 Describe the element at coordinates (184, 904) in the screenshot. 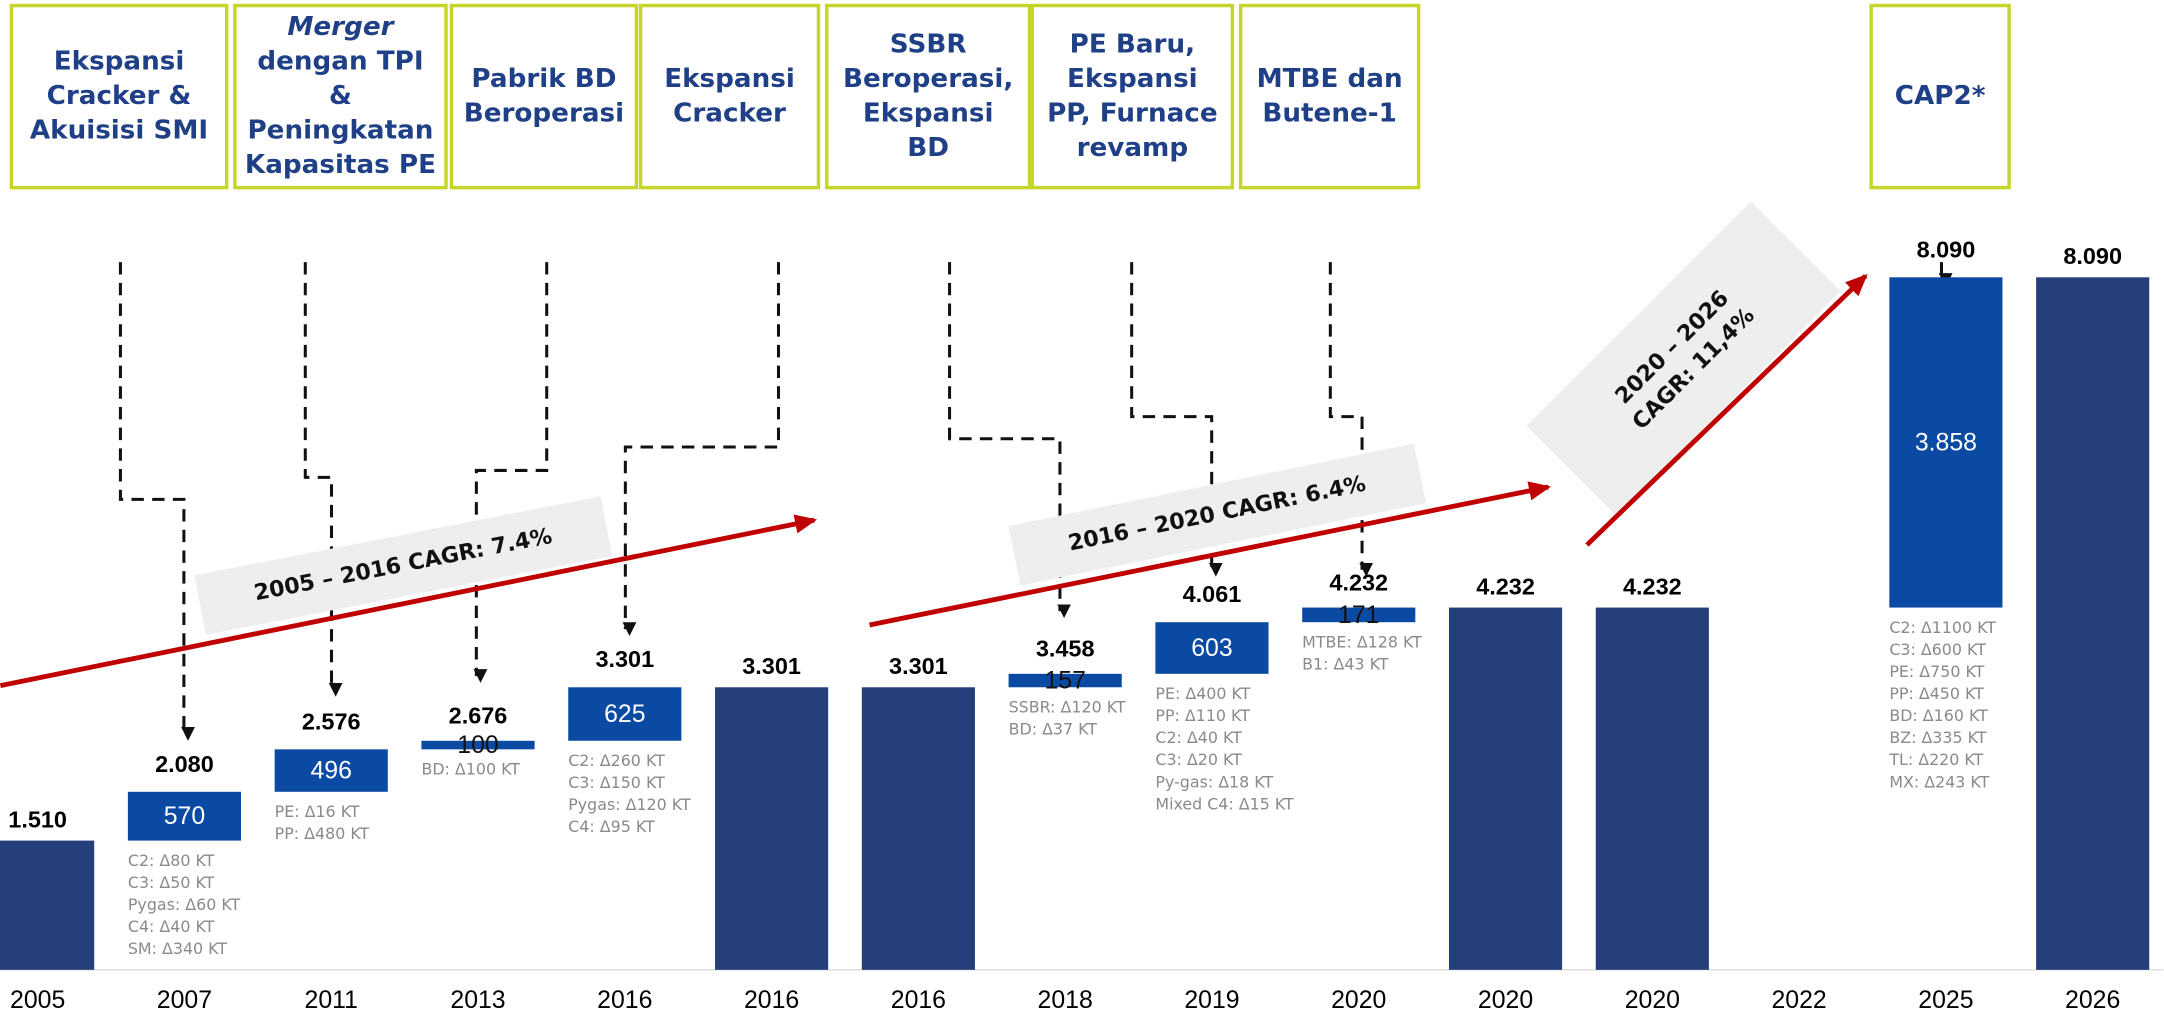

I see `note: Pygas: Δ60 KT` at that location.